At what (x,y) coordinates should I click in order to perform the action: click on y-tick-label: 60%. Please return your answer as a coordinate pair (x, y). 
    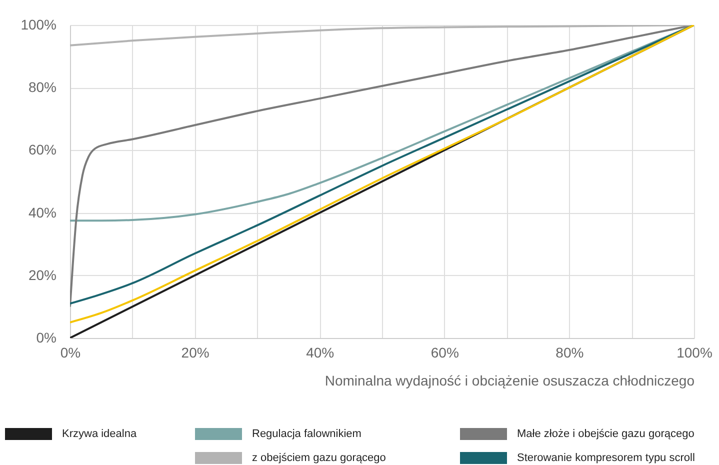
    Looking at the image, I should click on (42, 150).